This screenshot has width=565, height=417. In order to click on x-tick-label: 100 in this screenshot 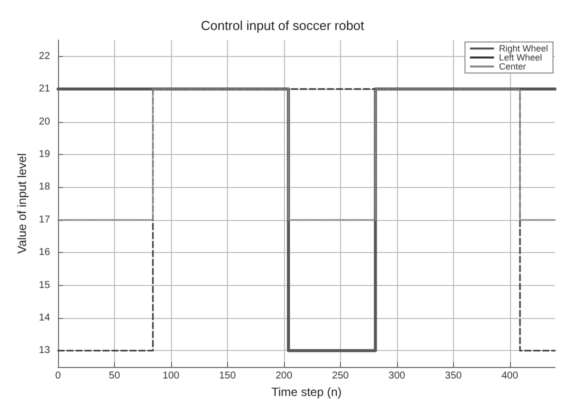, I will do `click(171, 376)`.